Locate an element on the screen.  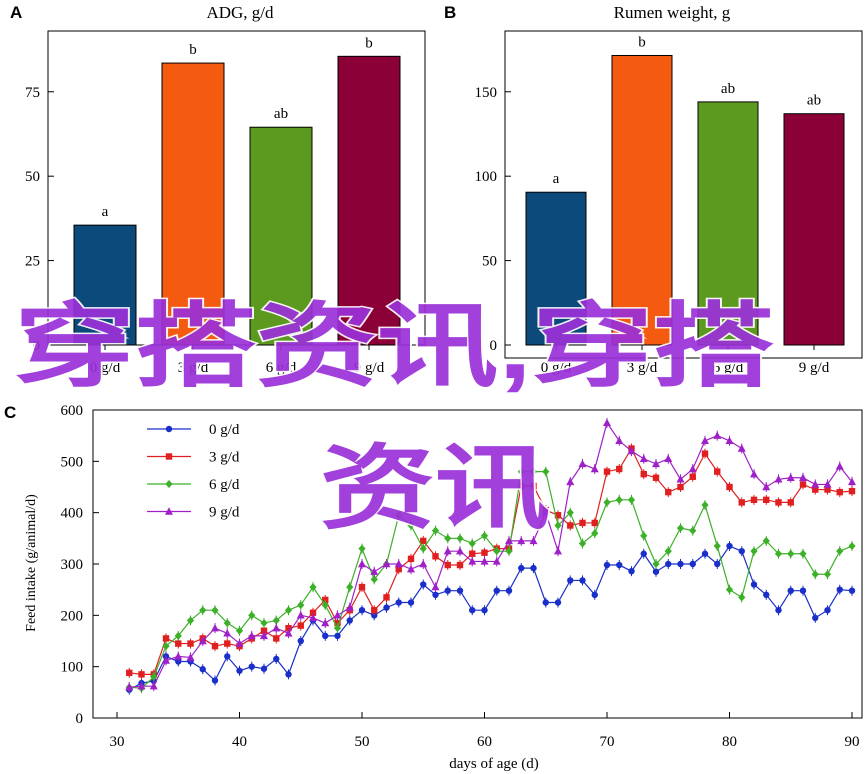
x-tick-label: 70 is located at coordinates (607, 742).